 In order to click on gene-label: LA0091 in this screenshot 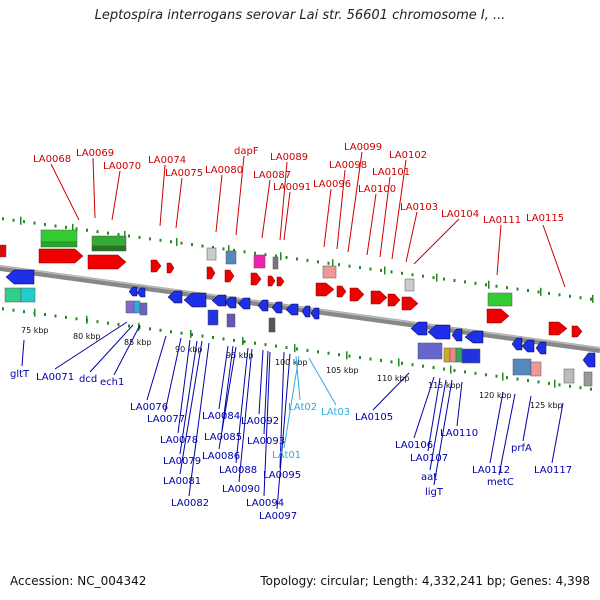, I will do `click(292, 187)`.